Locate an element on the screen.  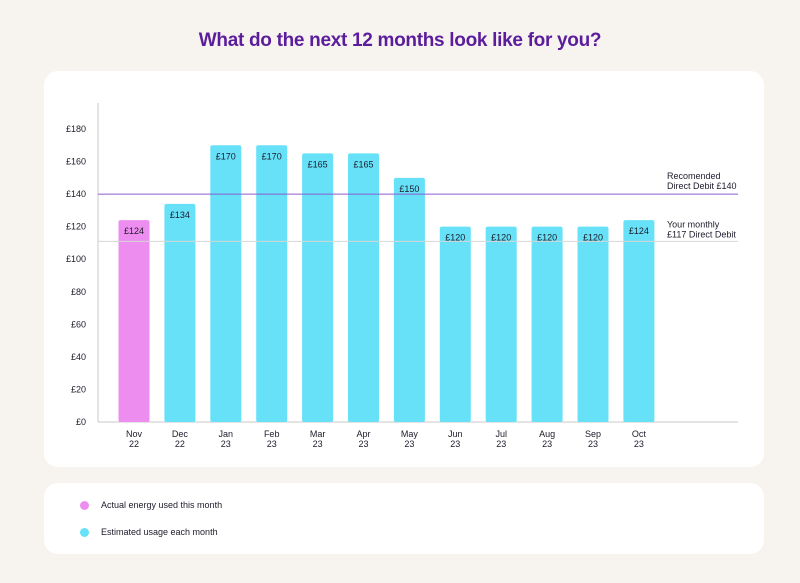
y-tick-label: £160 is located at coordinates (76, 162).